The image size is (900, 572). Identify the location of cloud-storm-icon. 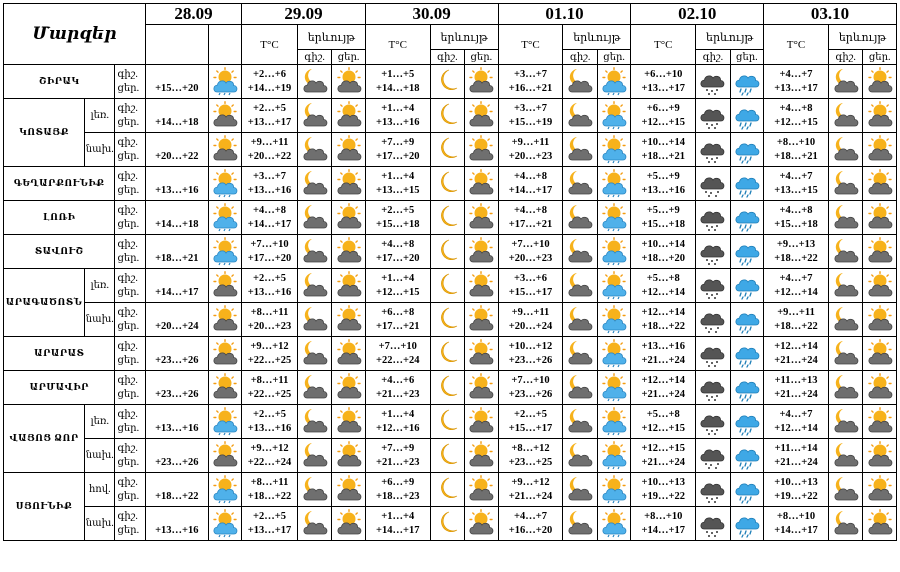
(713, 319).